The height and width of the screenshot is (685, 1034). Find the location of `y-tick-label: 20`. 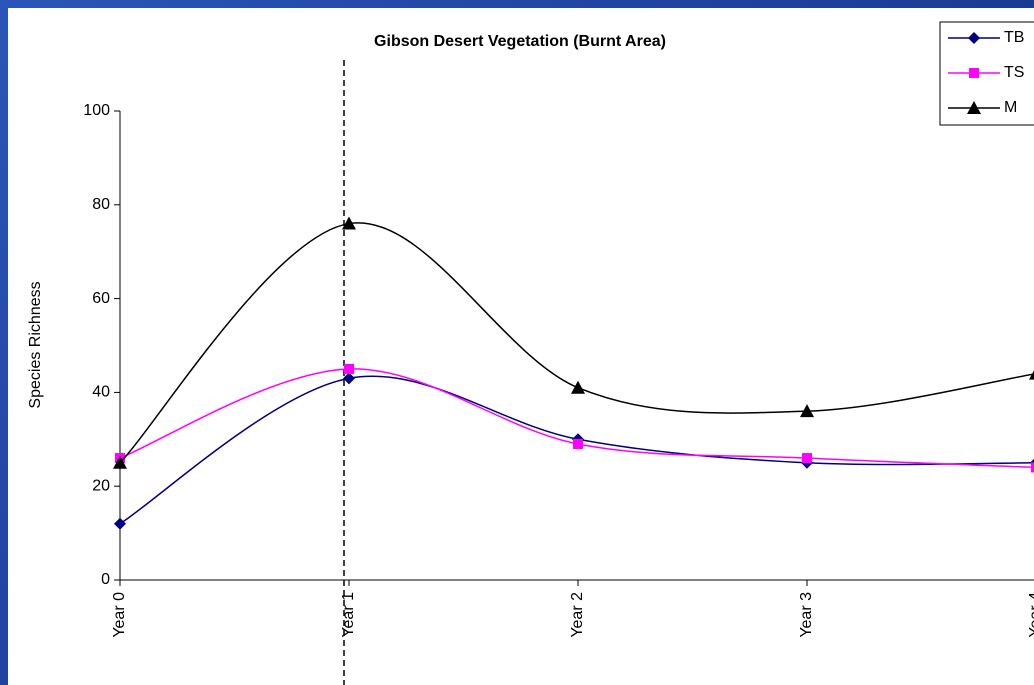

y-tick-label: 20 is located at coordinates (101, 485).